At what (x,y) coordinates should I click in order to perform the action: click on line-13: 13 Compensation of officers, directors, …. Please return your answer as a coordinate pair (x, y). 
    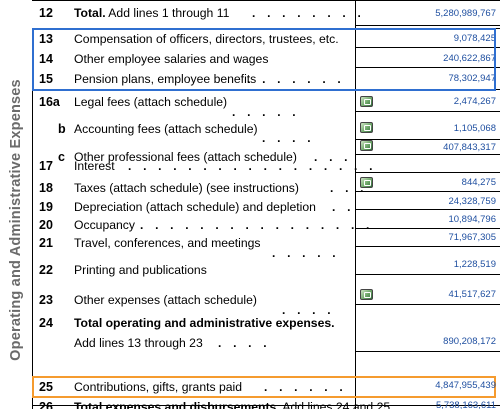
    Looking at the image, I should click on (266, 40).